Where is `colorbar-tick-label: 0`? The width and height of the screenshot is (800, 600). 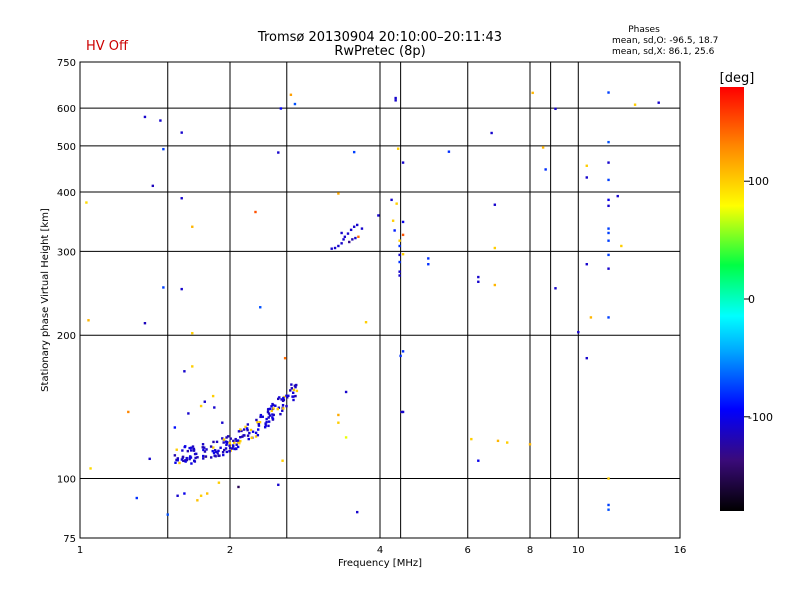
colorbar-tick-label: 0 is located at coordinates (751, 299).